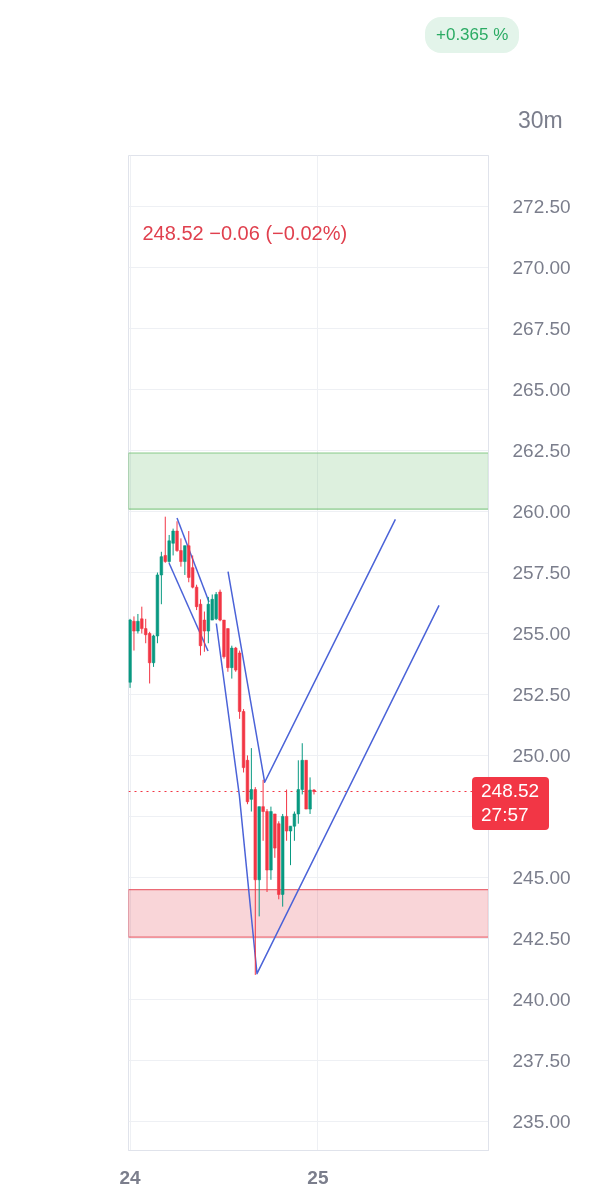 The width and height of the screenshot is (609, 1200). What do you see at coordinates (541, 207) in the screenshot?
I see `y-tick-label: 272.50` at bounding box center [541, 207].